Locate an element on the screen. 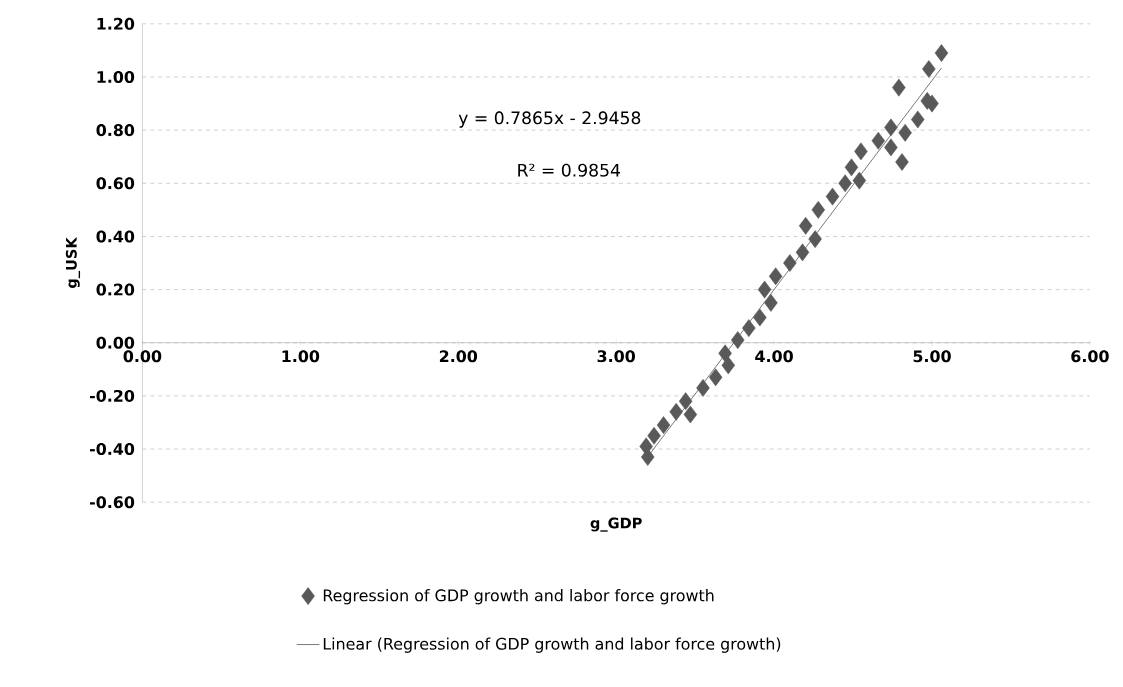  annotation: R² = 0.9854 is located at coordinates (569, 170).